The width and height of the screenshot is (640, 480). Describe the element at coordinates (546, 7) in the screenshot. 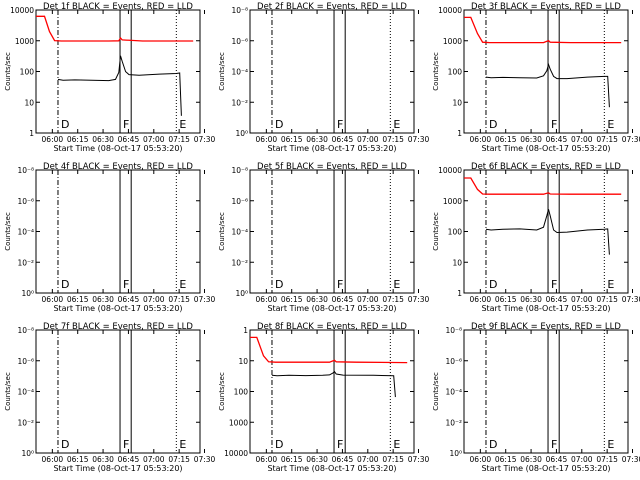

I see `panel-title: Det 3f BLACK = Events, RED = LLD` at that location.